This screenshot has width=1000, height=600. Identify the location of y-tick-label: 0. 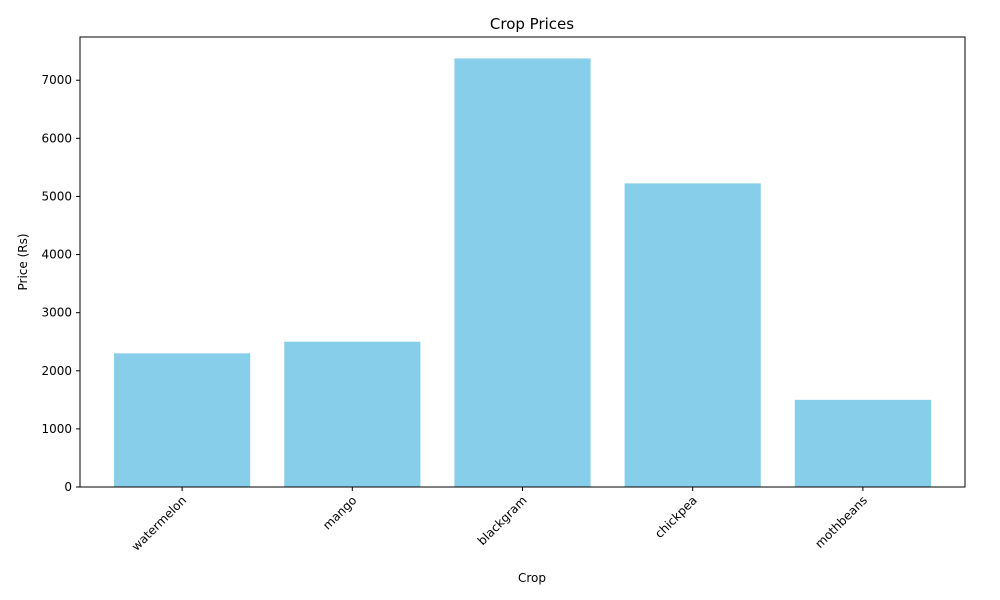
(68, 487).